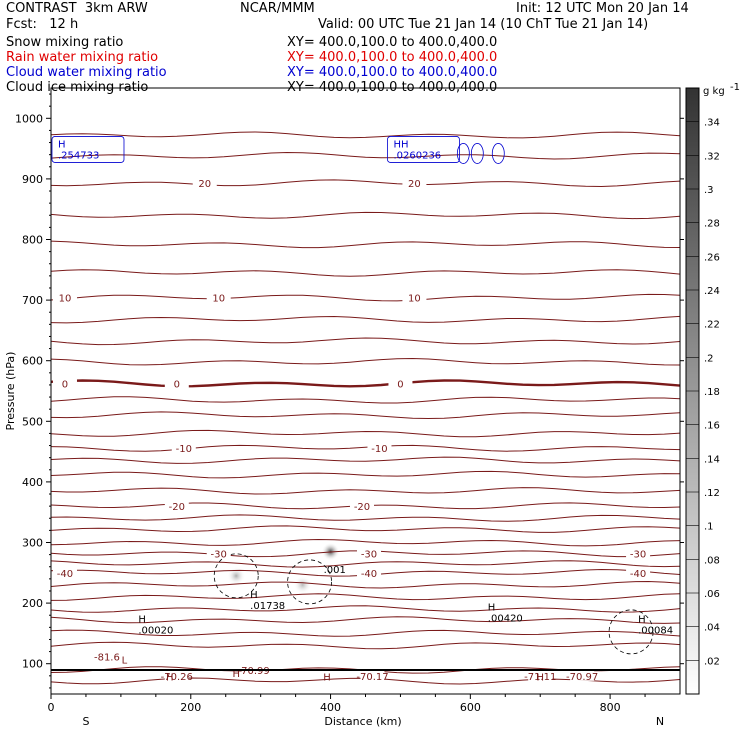 Image resolution: width=740 pixels, height=740 pixels. I want to click on ice-max-value: .00084, so click(655, 630).